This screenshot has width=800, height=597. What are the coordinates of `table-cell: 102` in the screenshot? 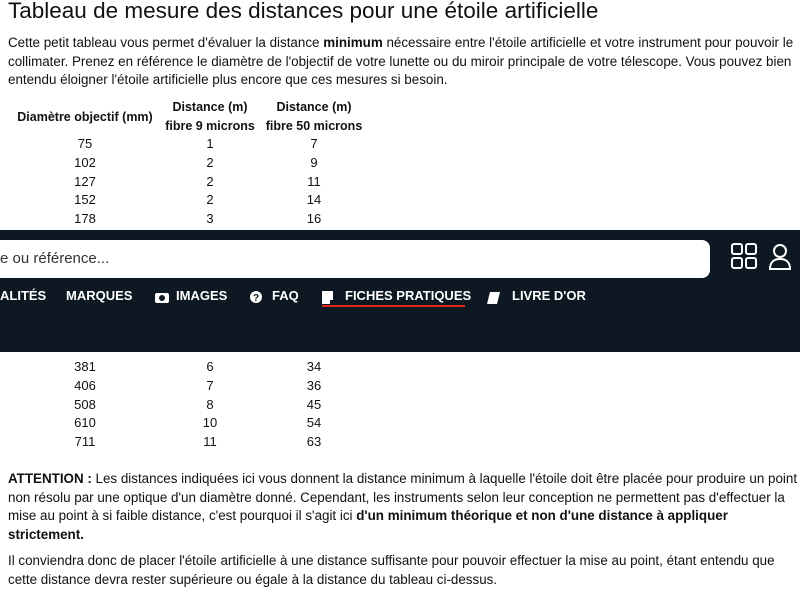 It's located at (85, 162).